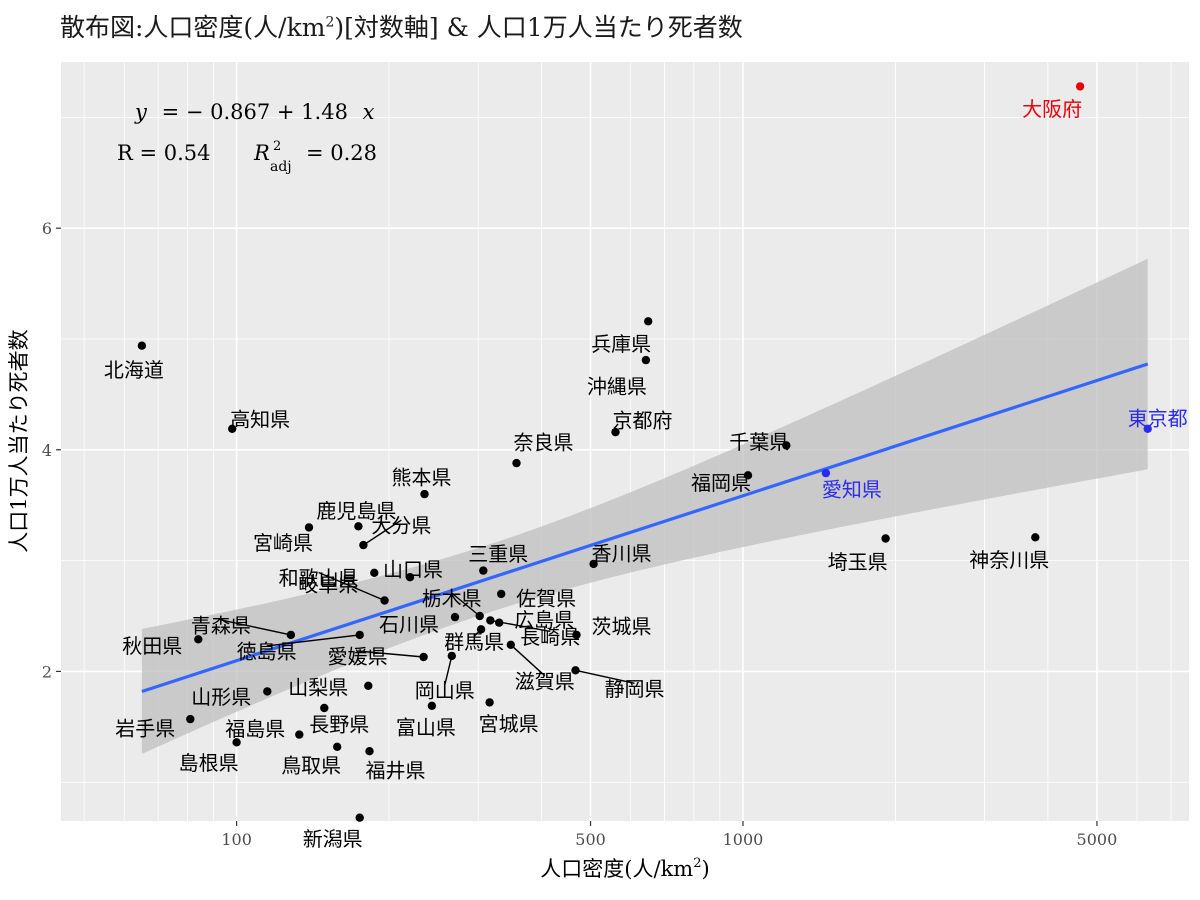 The width and height of the screenshot is (1200, 900). Describe the element at coordinates (509, 724) in the screenshot. I see `point-label: 宮城県` at that location.